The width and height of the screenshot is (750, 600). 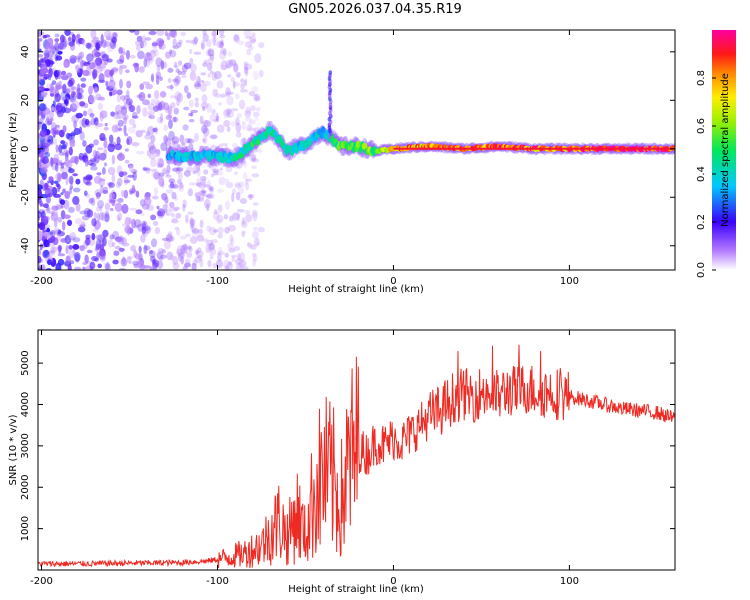 What do you see at coordinates (25, 362) in the screenshot?
I see `y-tick-label: 5000` at bounding box center [25, 362].